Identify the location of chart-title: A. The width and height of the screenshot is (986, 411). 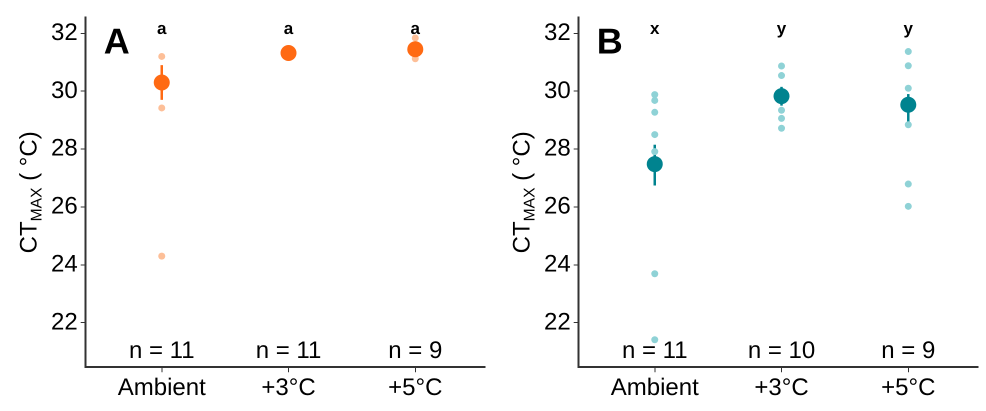
(117, 41).